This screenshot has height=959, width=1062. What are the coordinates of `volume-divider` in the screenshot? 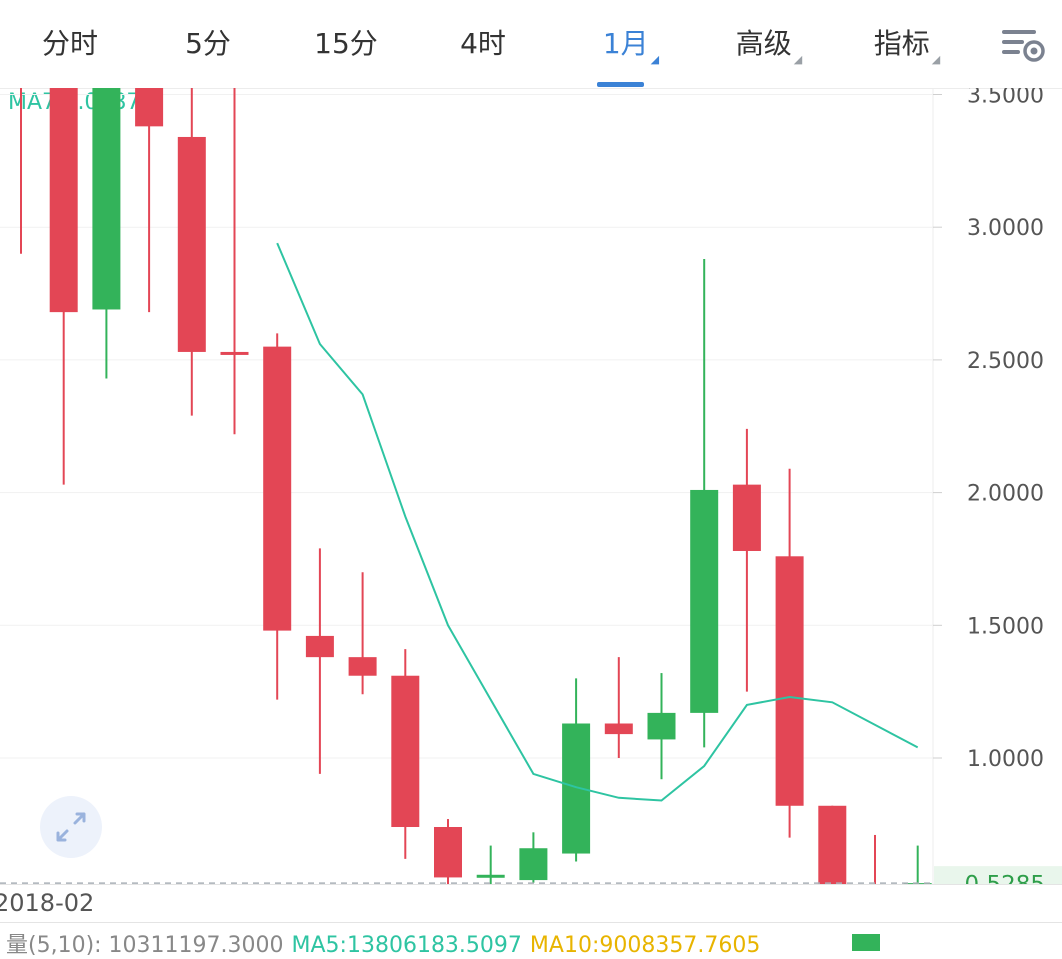 It's located at (531, 922).